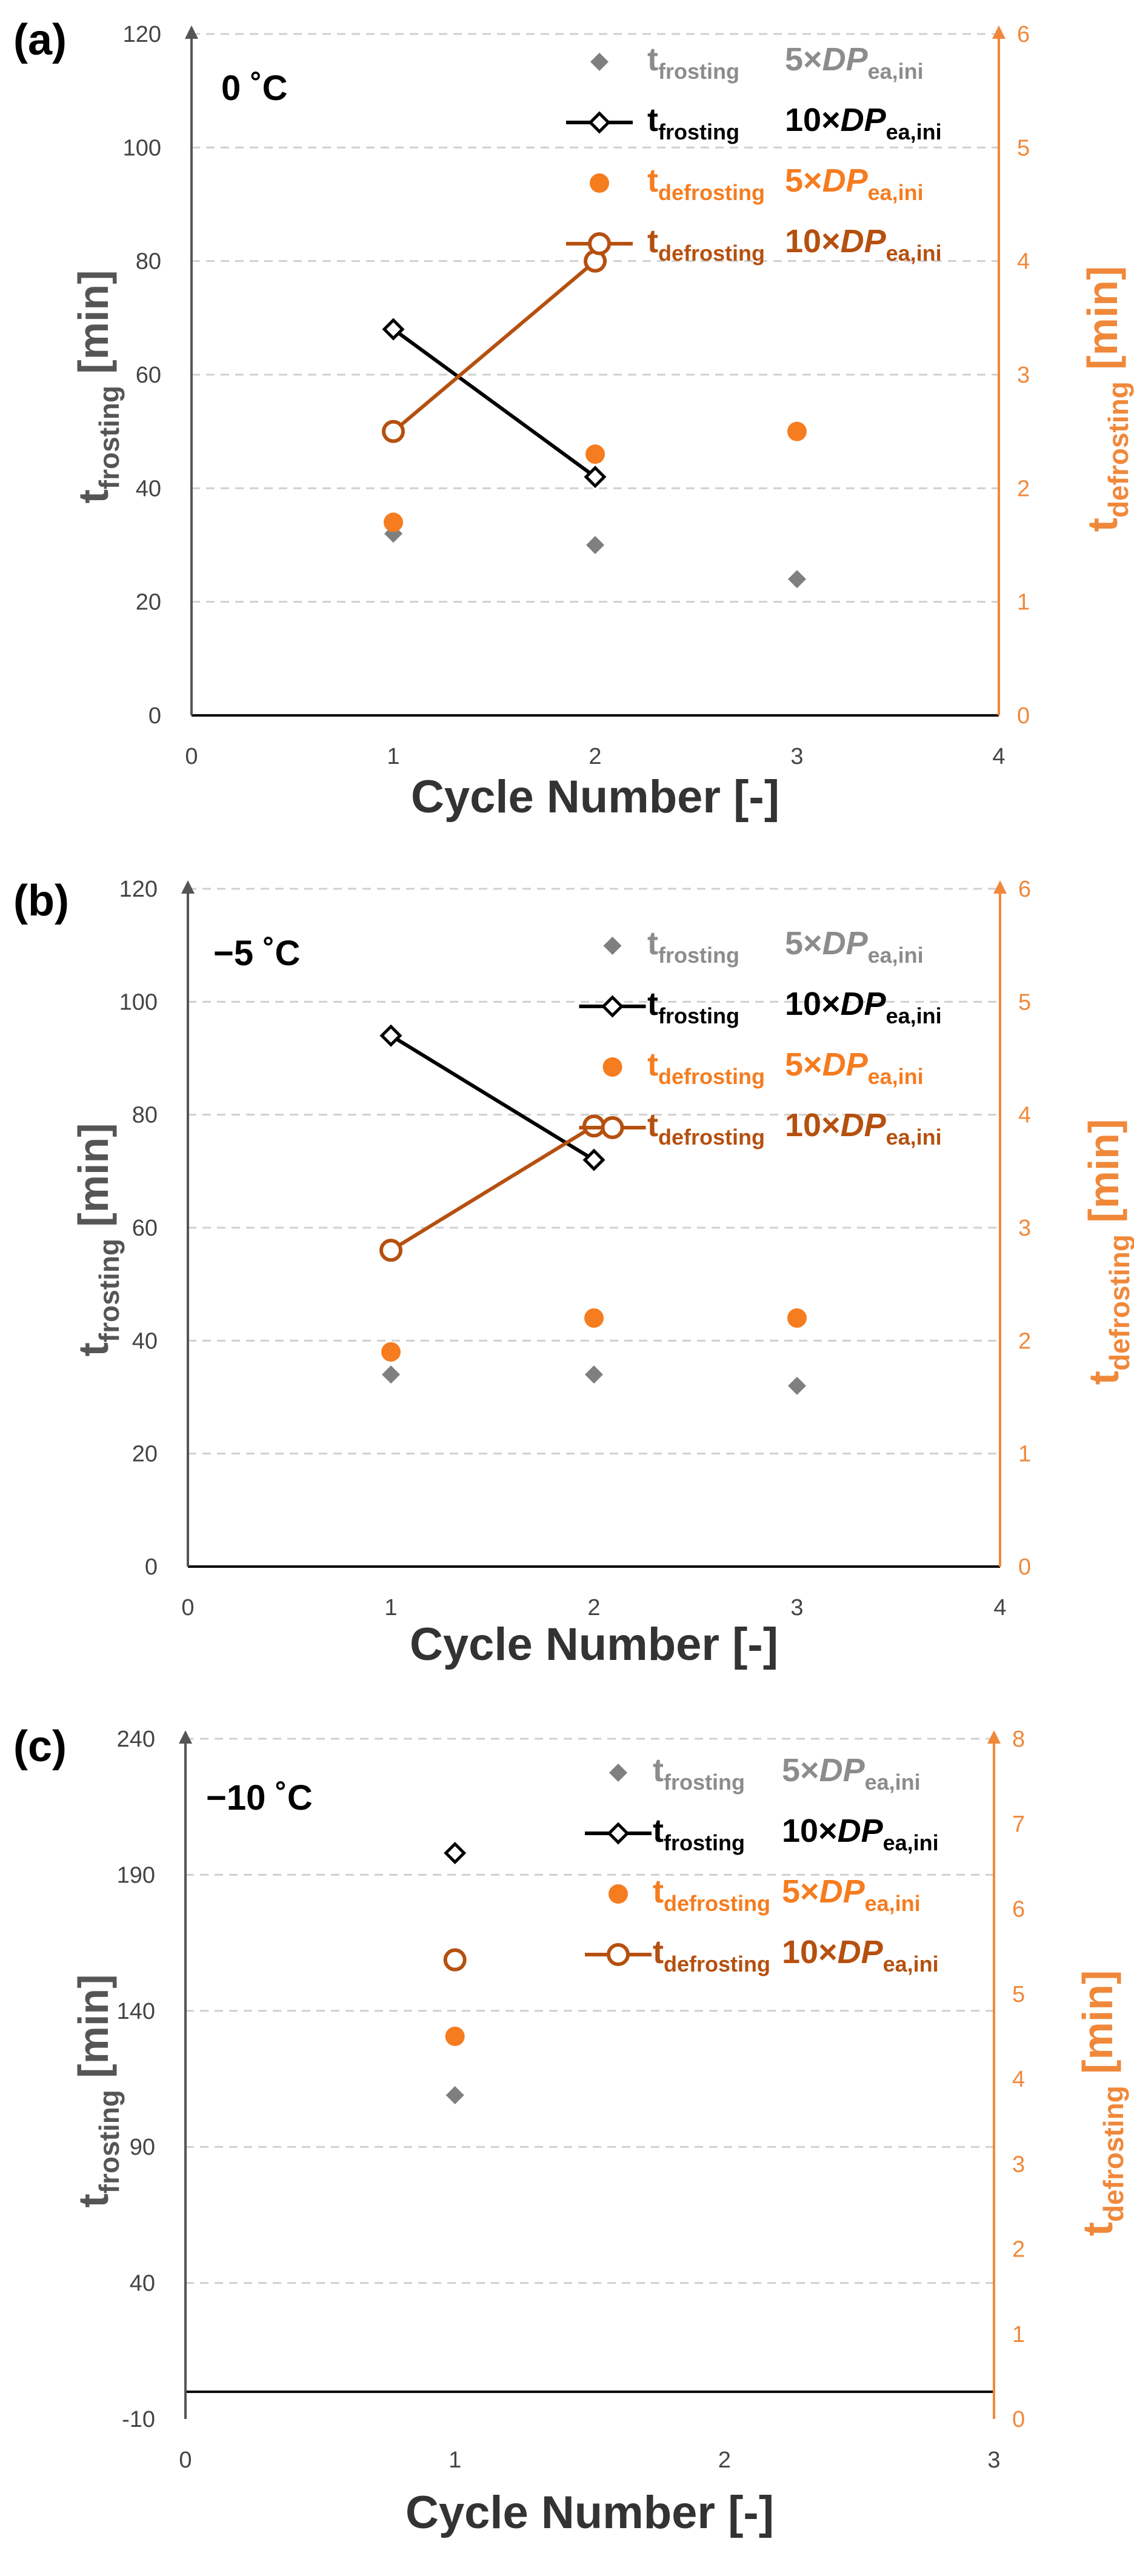  Describe the element at coordinates (1018, 1739) in the screenshot. I see `y2-tick-label: 8` at that location.